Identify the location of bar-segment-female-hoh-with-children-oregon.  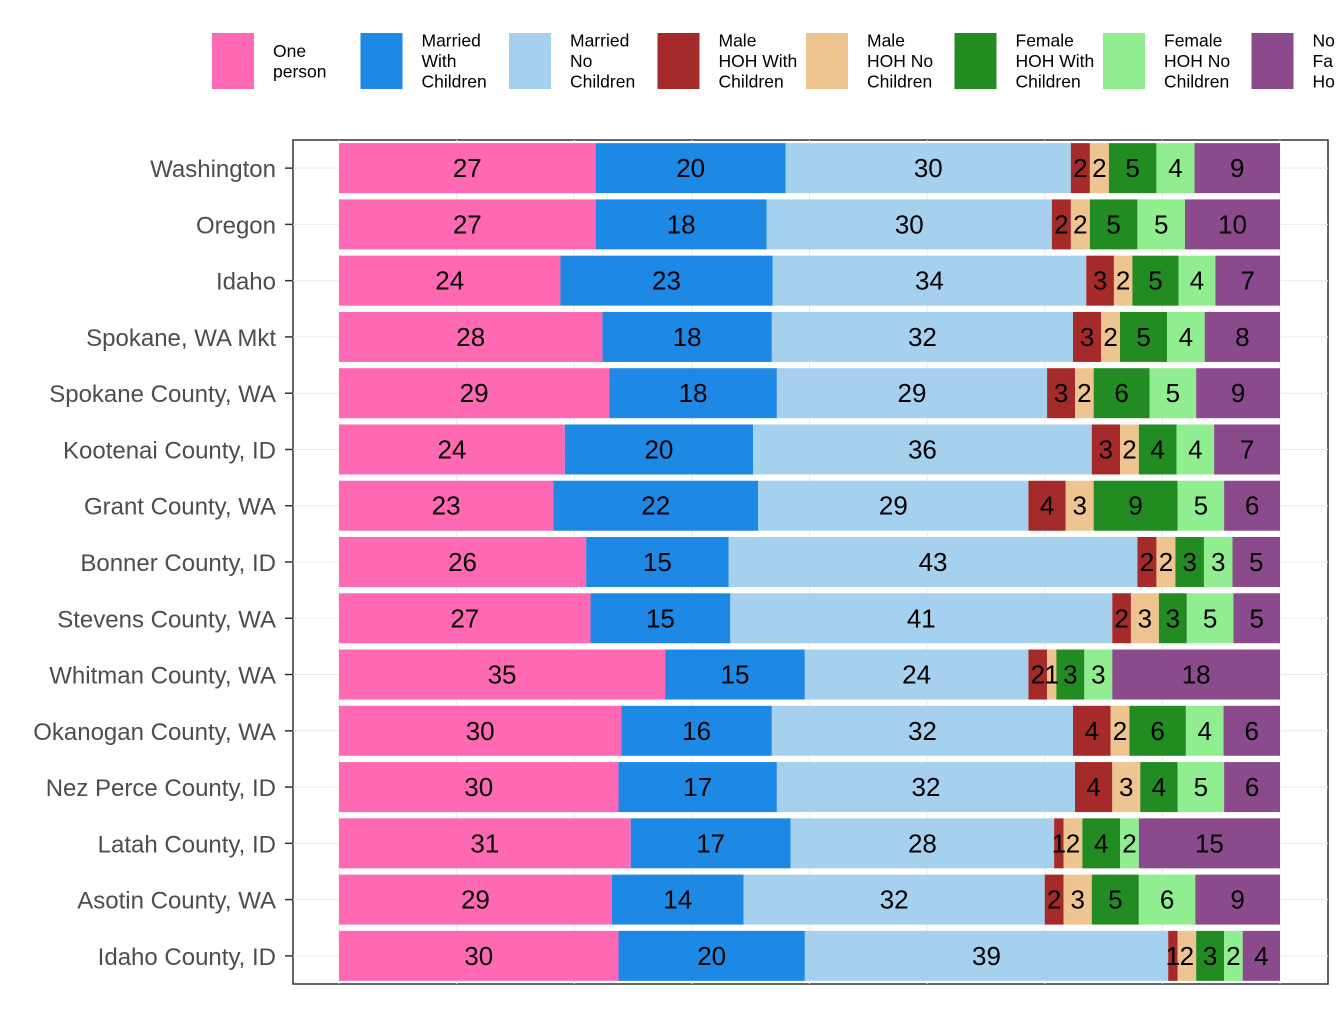
(1113, 224).